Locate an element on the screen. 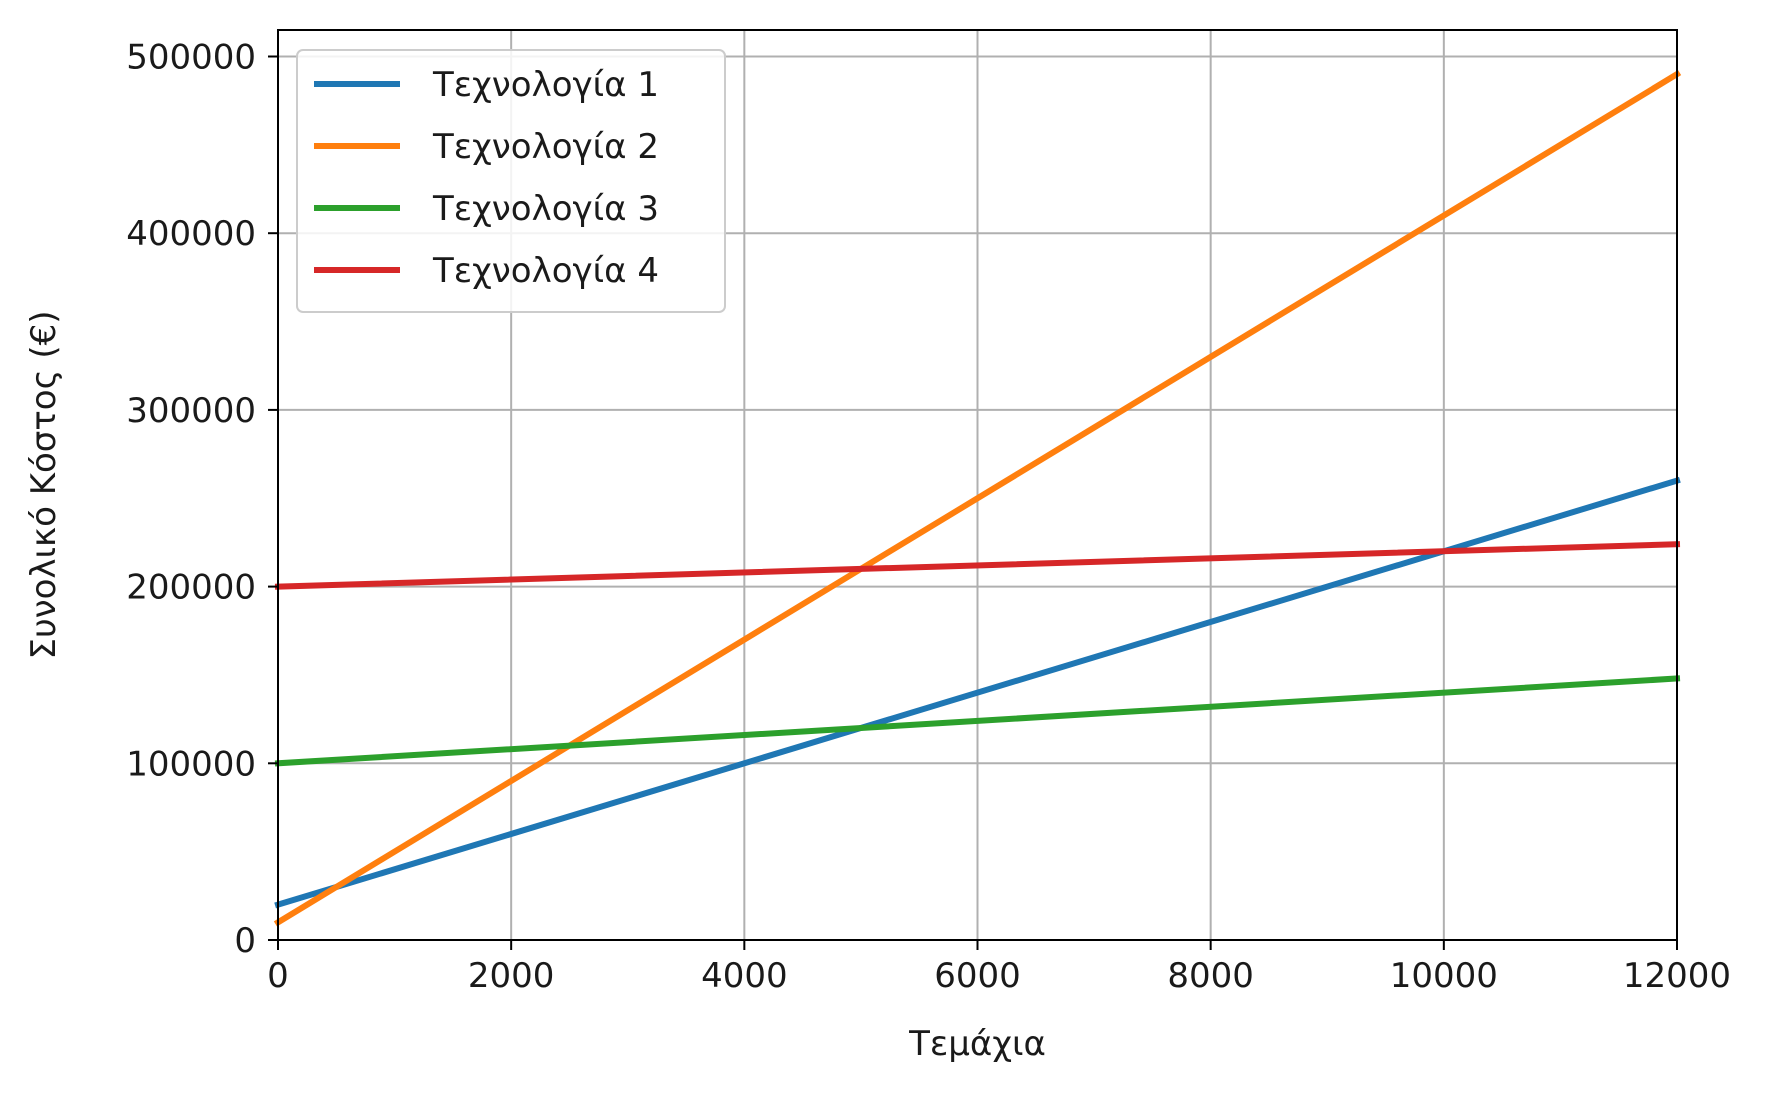 This screenshot has height=1093, width=1767. legend-box is located at coordinates (511, 181).